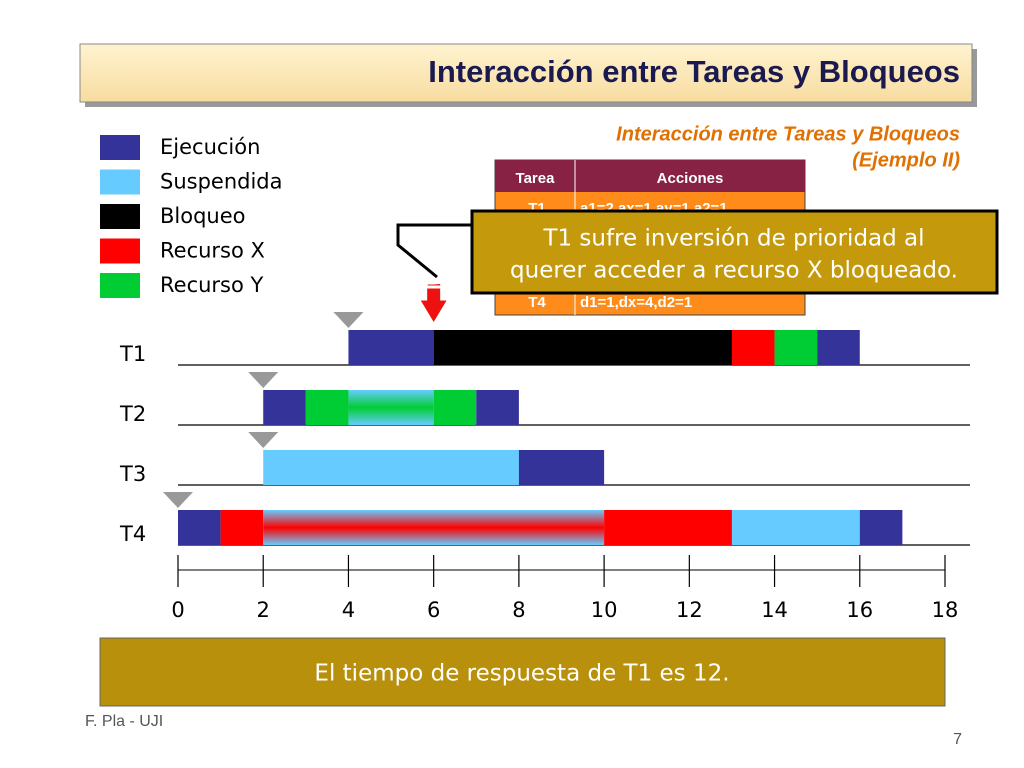  Describe the element at coordinates (636, 302) in the screenshot. I see `table-cell: d1=1,dx=4,d2=1` at that location.